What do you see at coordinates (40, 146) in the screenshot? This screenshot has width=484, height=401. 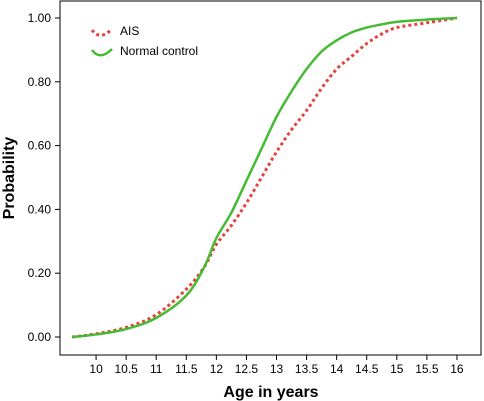 I see `y-tick-label: 0.60` at bounding box center [40, 146].